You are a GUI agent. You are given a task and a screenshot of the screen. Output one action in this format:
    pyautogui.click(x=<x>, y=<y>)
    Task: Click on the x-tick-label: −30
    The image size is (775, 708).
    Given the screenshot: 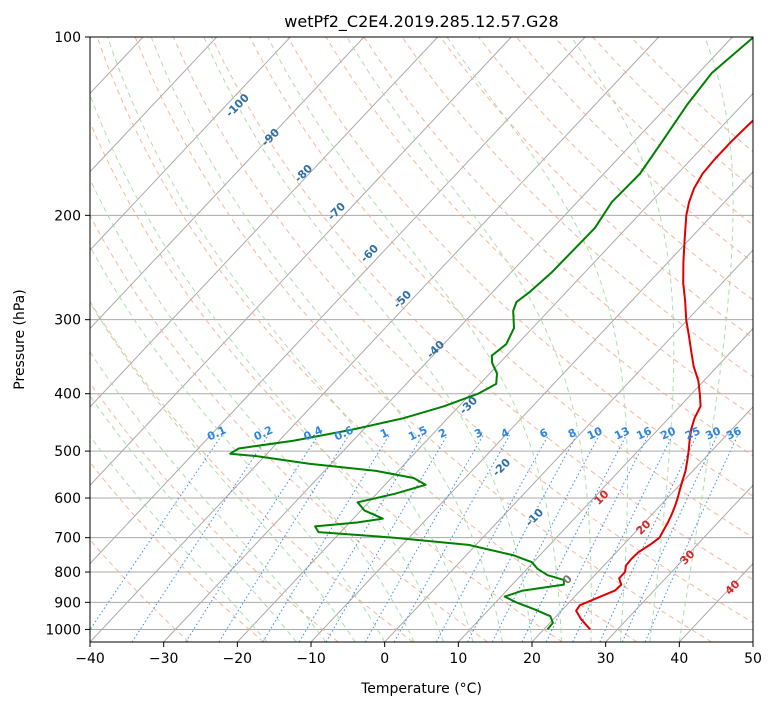 What is the action you would take?
    pyautogui.click(x=164, y=659)
    